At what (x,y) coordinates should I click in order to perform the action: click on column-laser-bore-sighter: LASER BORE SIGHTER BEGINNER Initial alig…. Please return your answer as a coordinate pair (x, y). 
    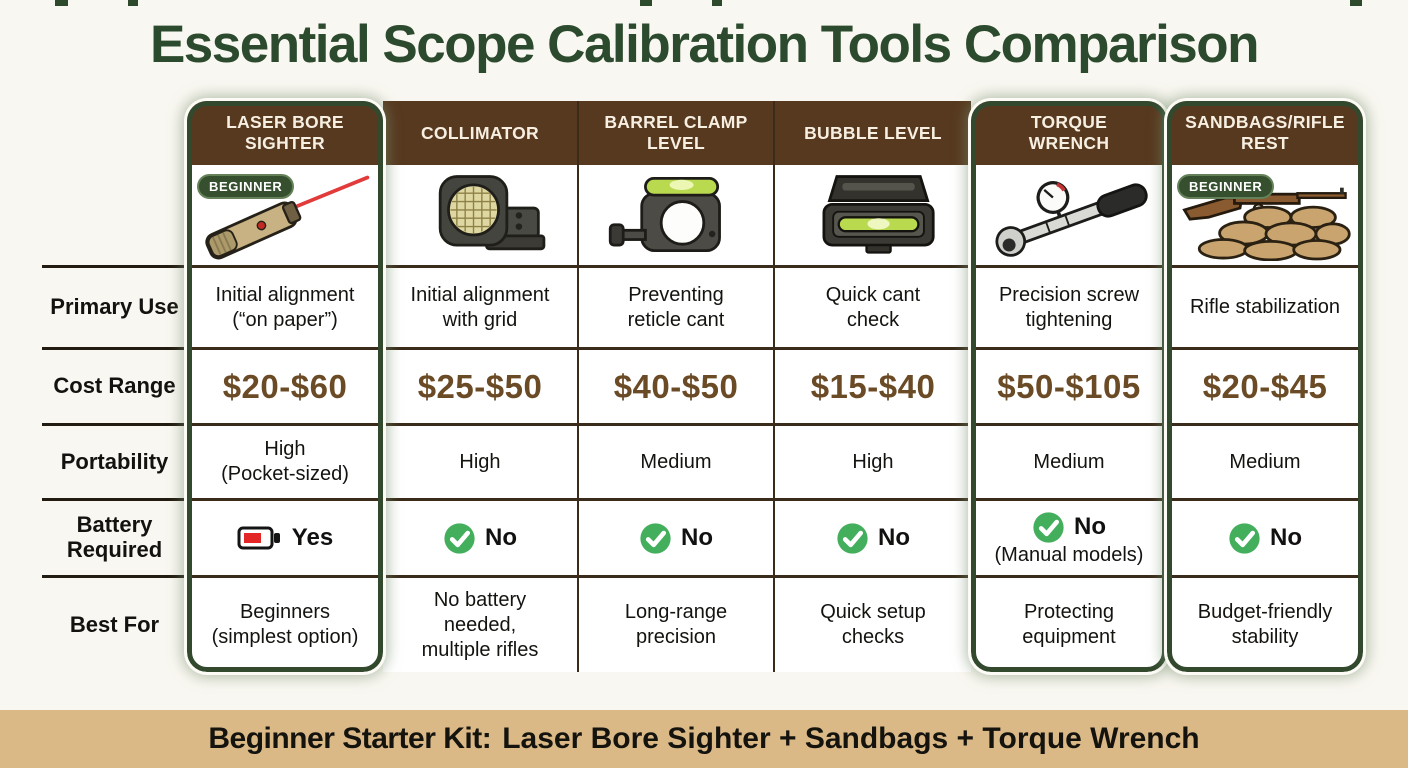
    Looking at the image, I should click on (285, 386).